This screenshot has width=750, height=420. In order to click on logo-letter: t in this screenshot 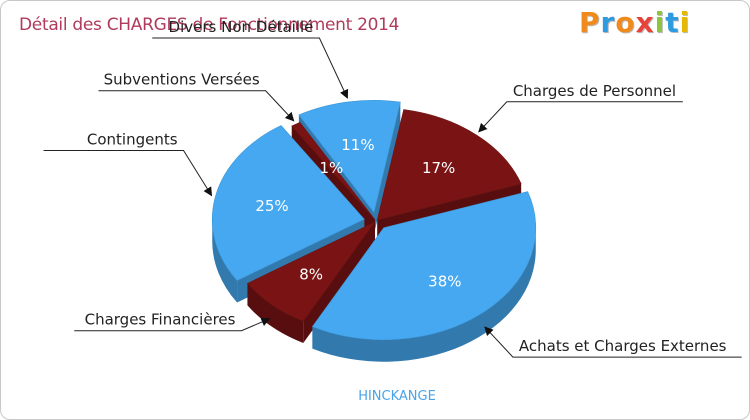, I will do `click(672, 22)`.